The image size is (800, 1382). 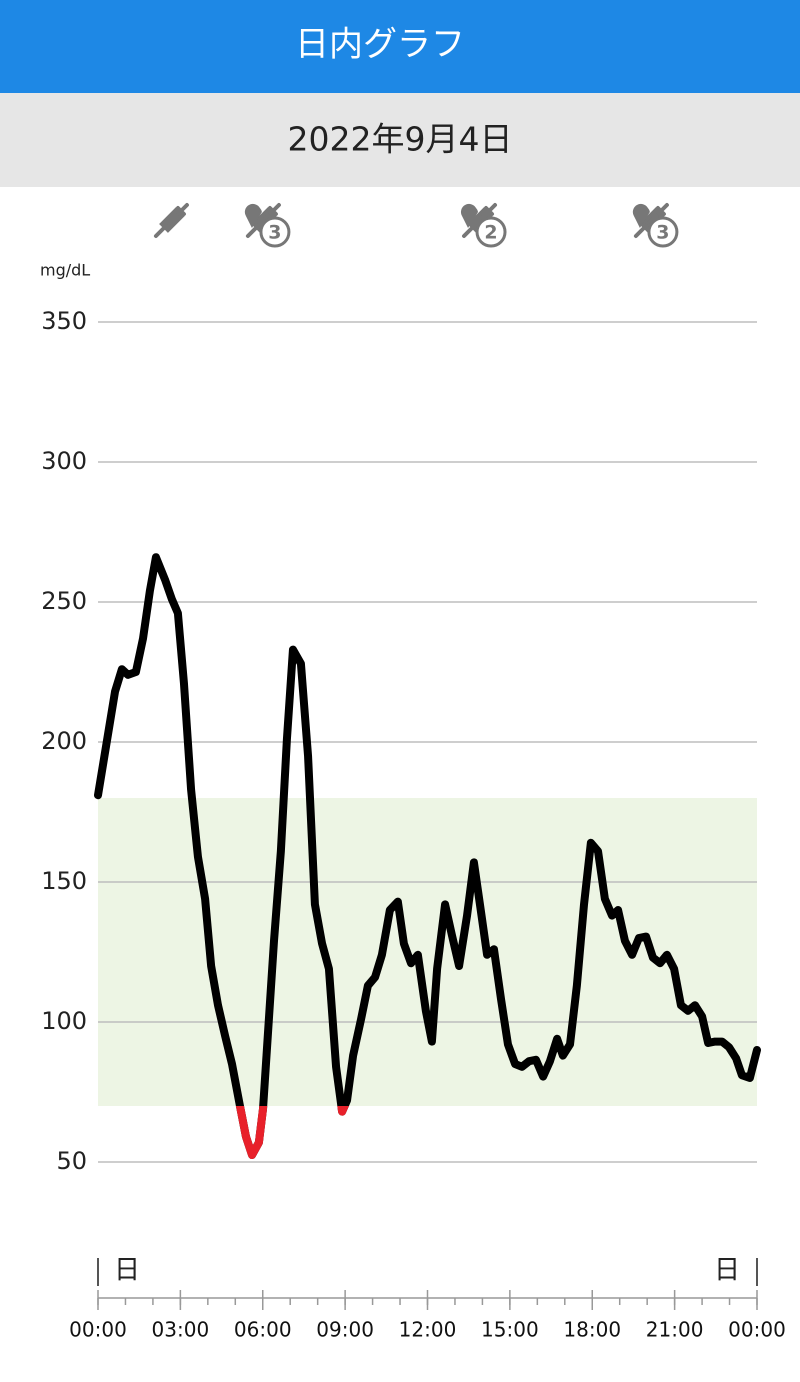 What do you see at coordinates (65, 270) in the screenshot?
I see `y-axis-unit: mg/dL` at bounding box center [65, 270].